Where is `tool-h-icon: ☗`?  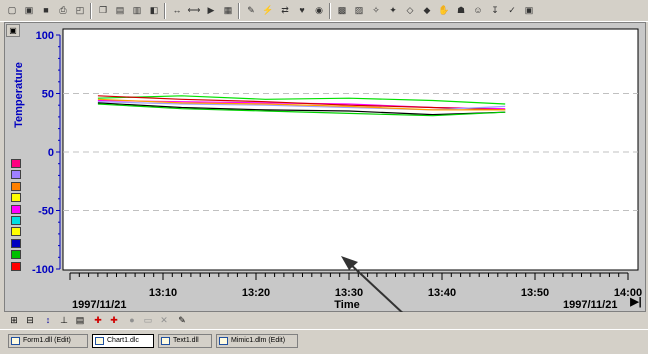
tool-h-icon: ☗ is located at coordinates (461, 10).